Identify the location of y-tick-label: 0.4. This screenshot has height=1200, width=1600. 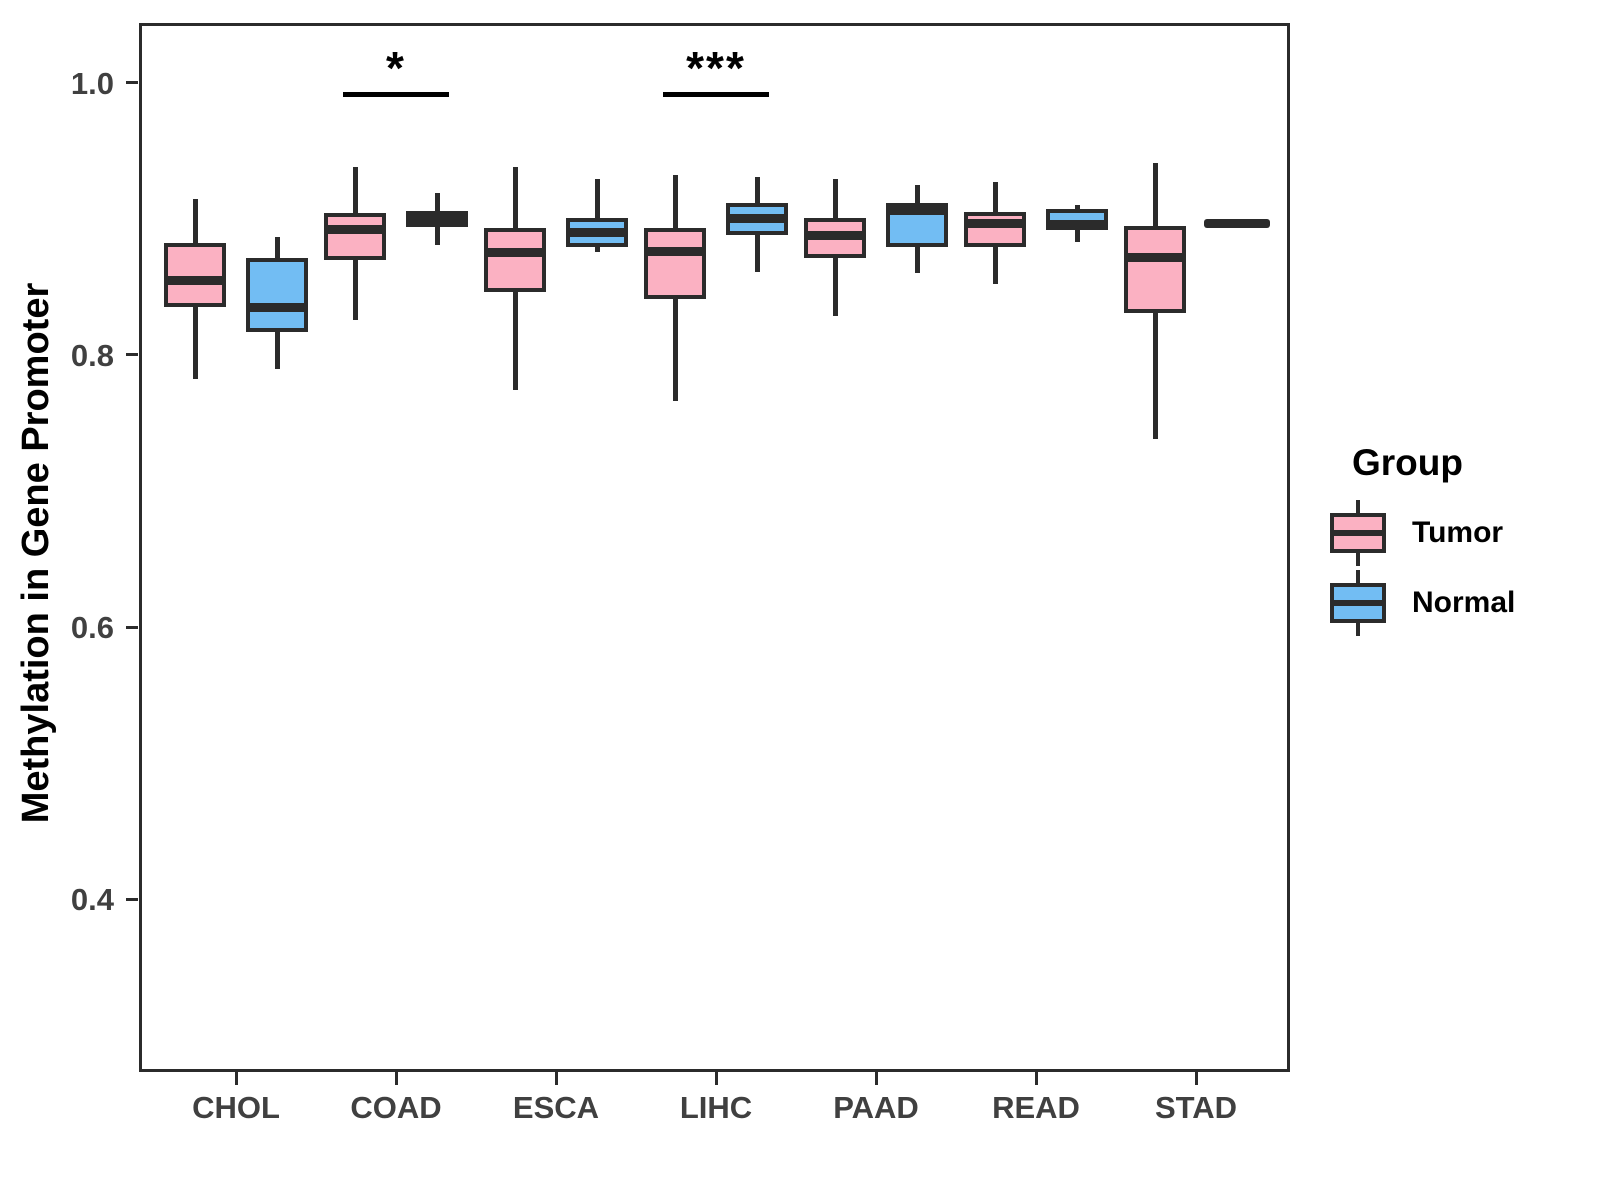
(92, 900).